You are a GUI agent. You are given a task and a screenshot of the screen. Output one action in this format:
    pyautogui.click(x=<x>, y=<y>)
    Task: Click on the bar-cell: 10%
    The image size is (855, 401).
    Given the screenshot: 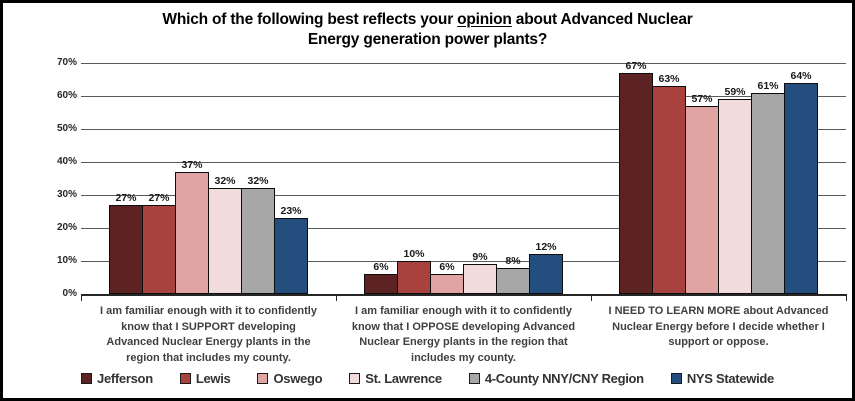 What is the action you would take?
    pyautogui.click(x=414, y=271)
    